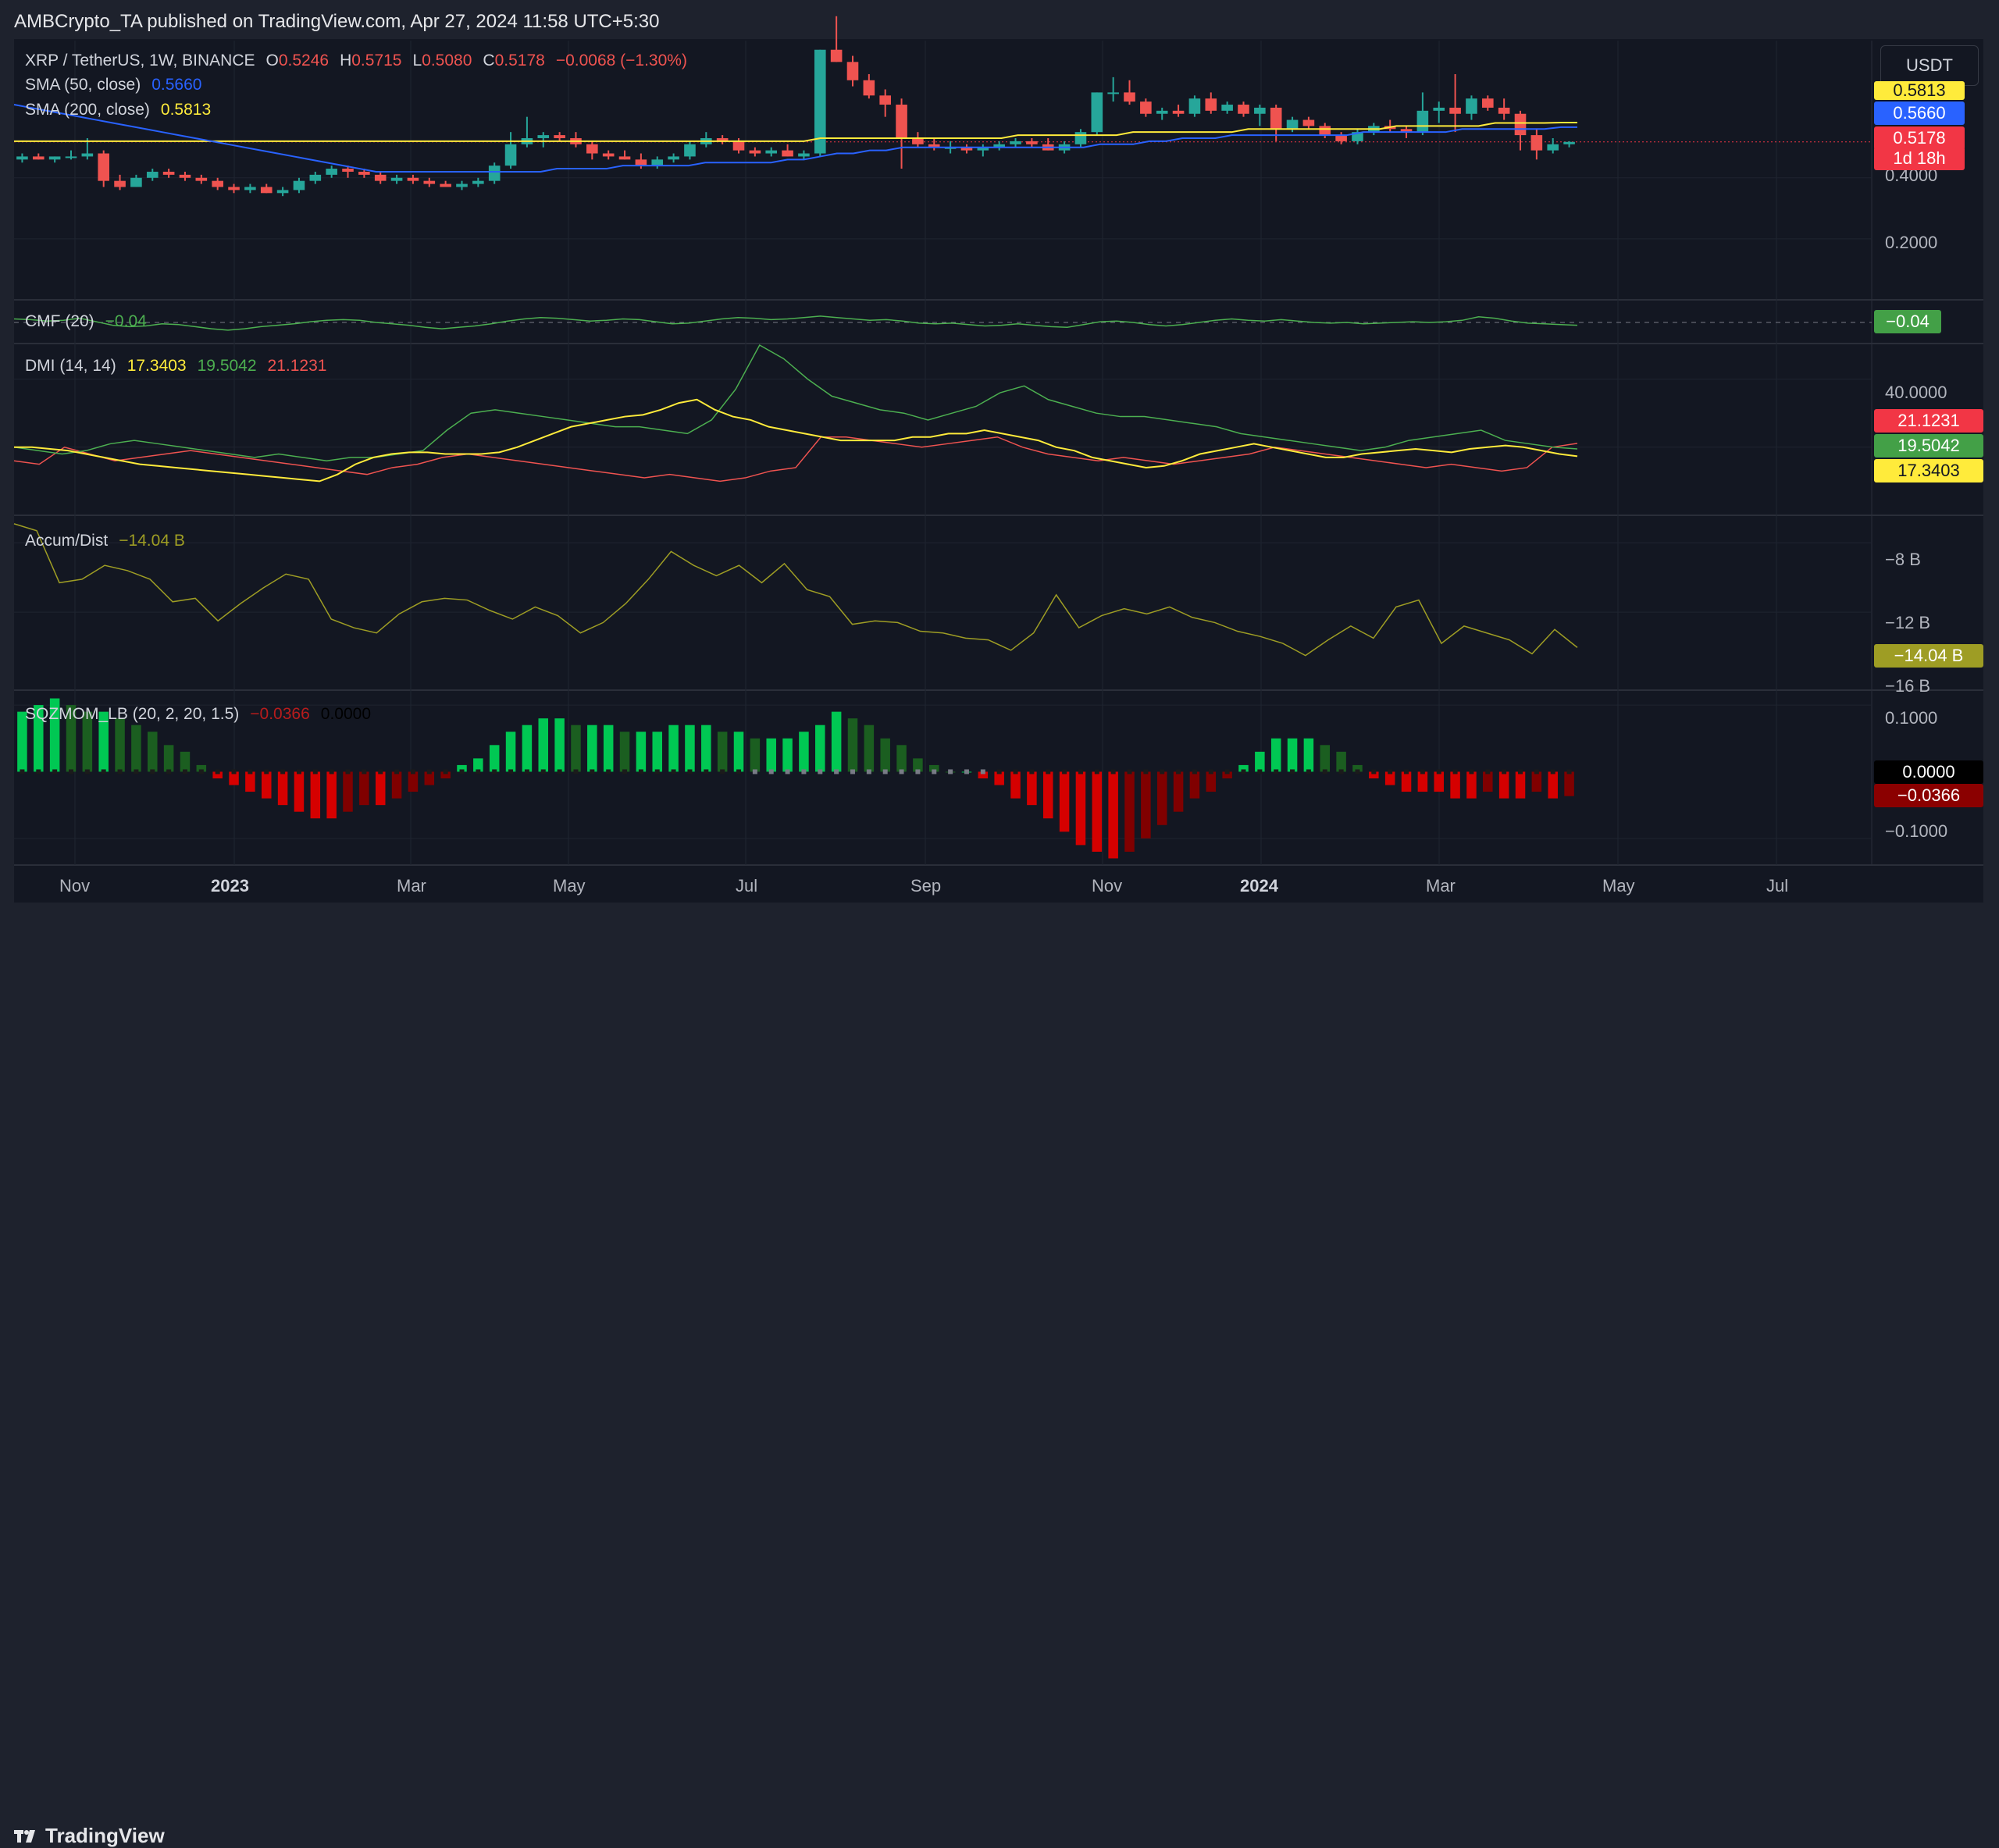  Describe the element at coordinates (411, 886) in the screenshot. I see `time-axis-label: Mar` at that location.